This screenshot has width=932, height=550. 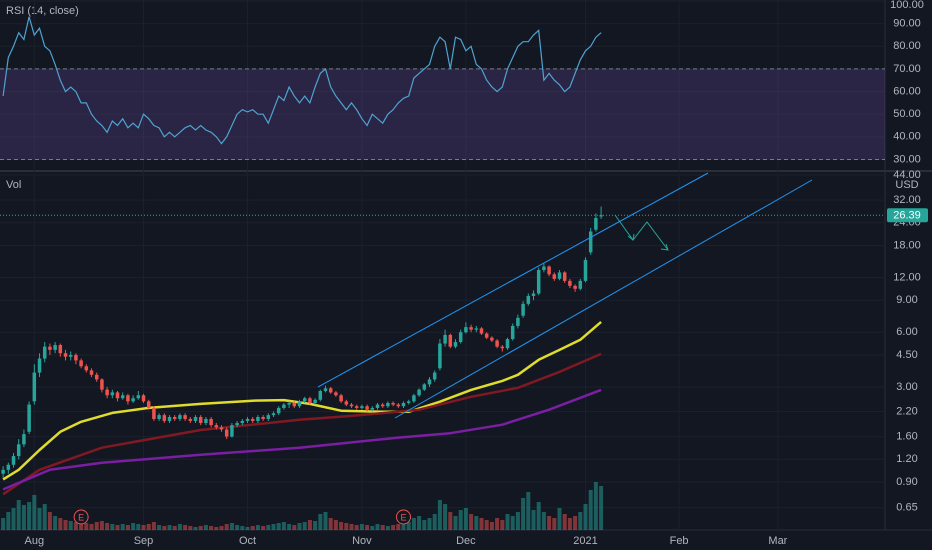 I want to click on y-tick-label: 0.65, so click(x=906, y=508).